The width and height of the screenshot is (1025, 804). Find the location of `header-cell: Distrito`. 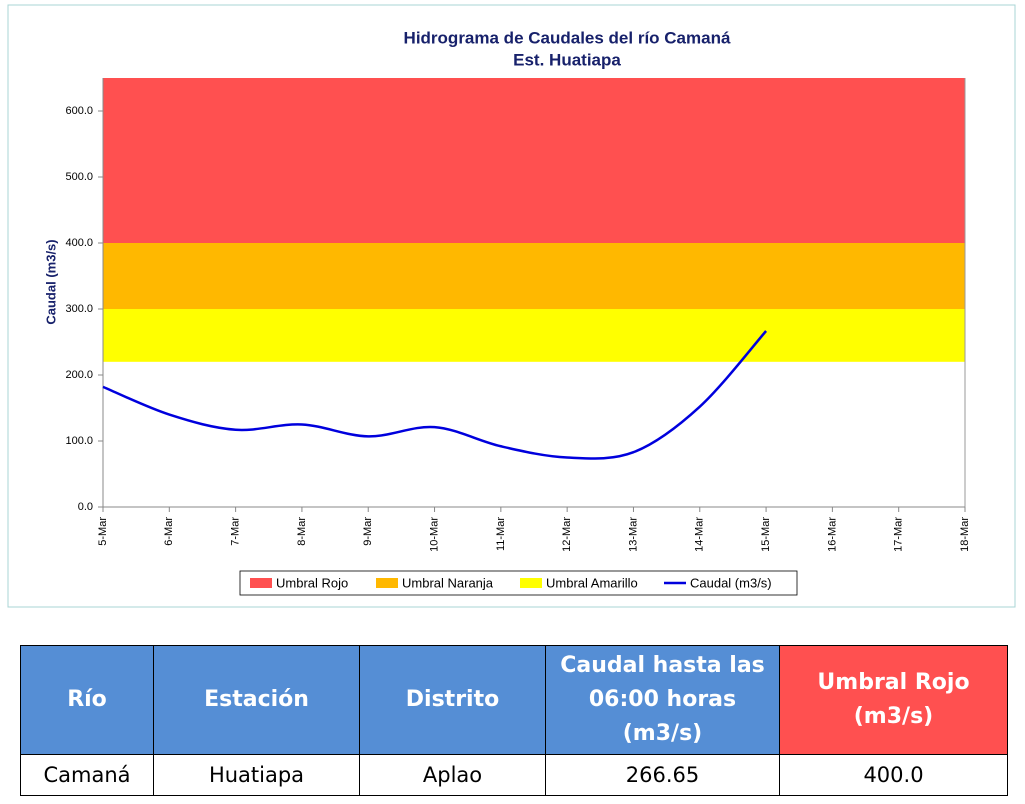

header-cell: Distrito is located at coordinates (452, 700).